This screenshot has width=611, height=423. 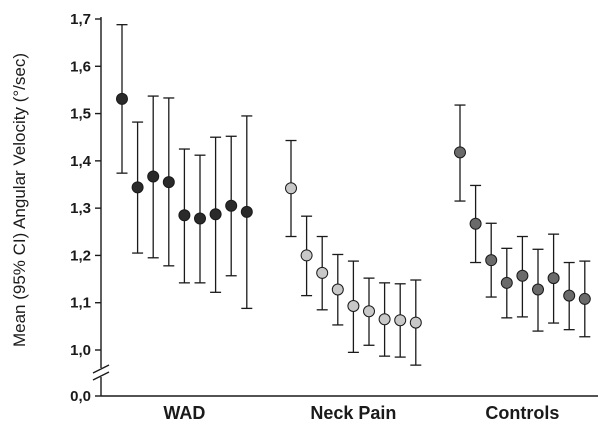 What do you see at coordinates (522, 413) in the screenshot?
I see `group-label: Controls` at bounding box center [522, 413].